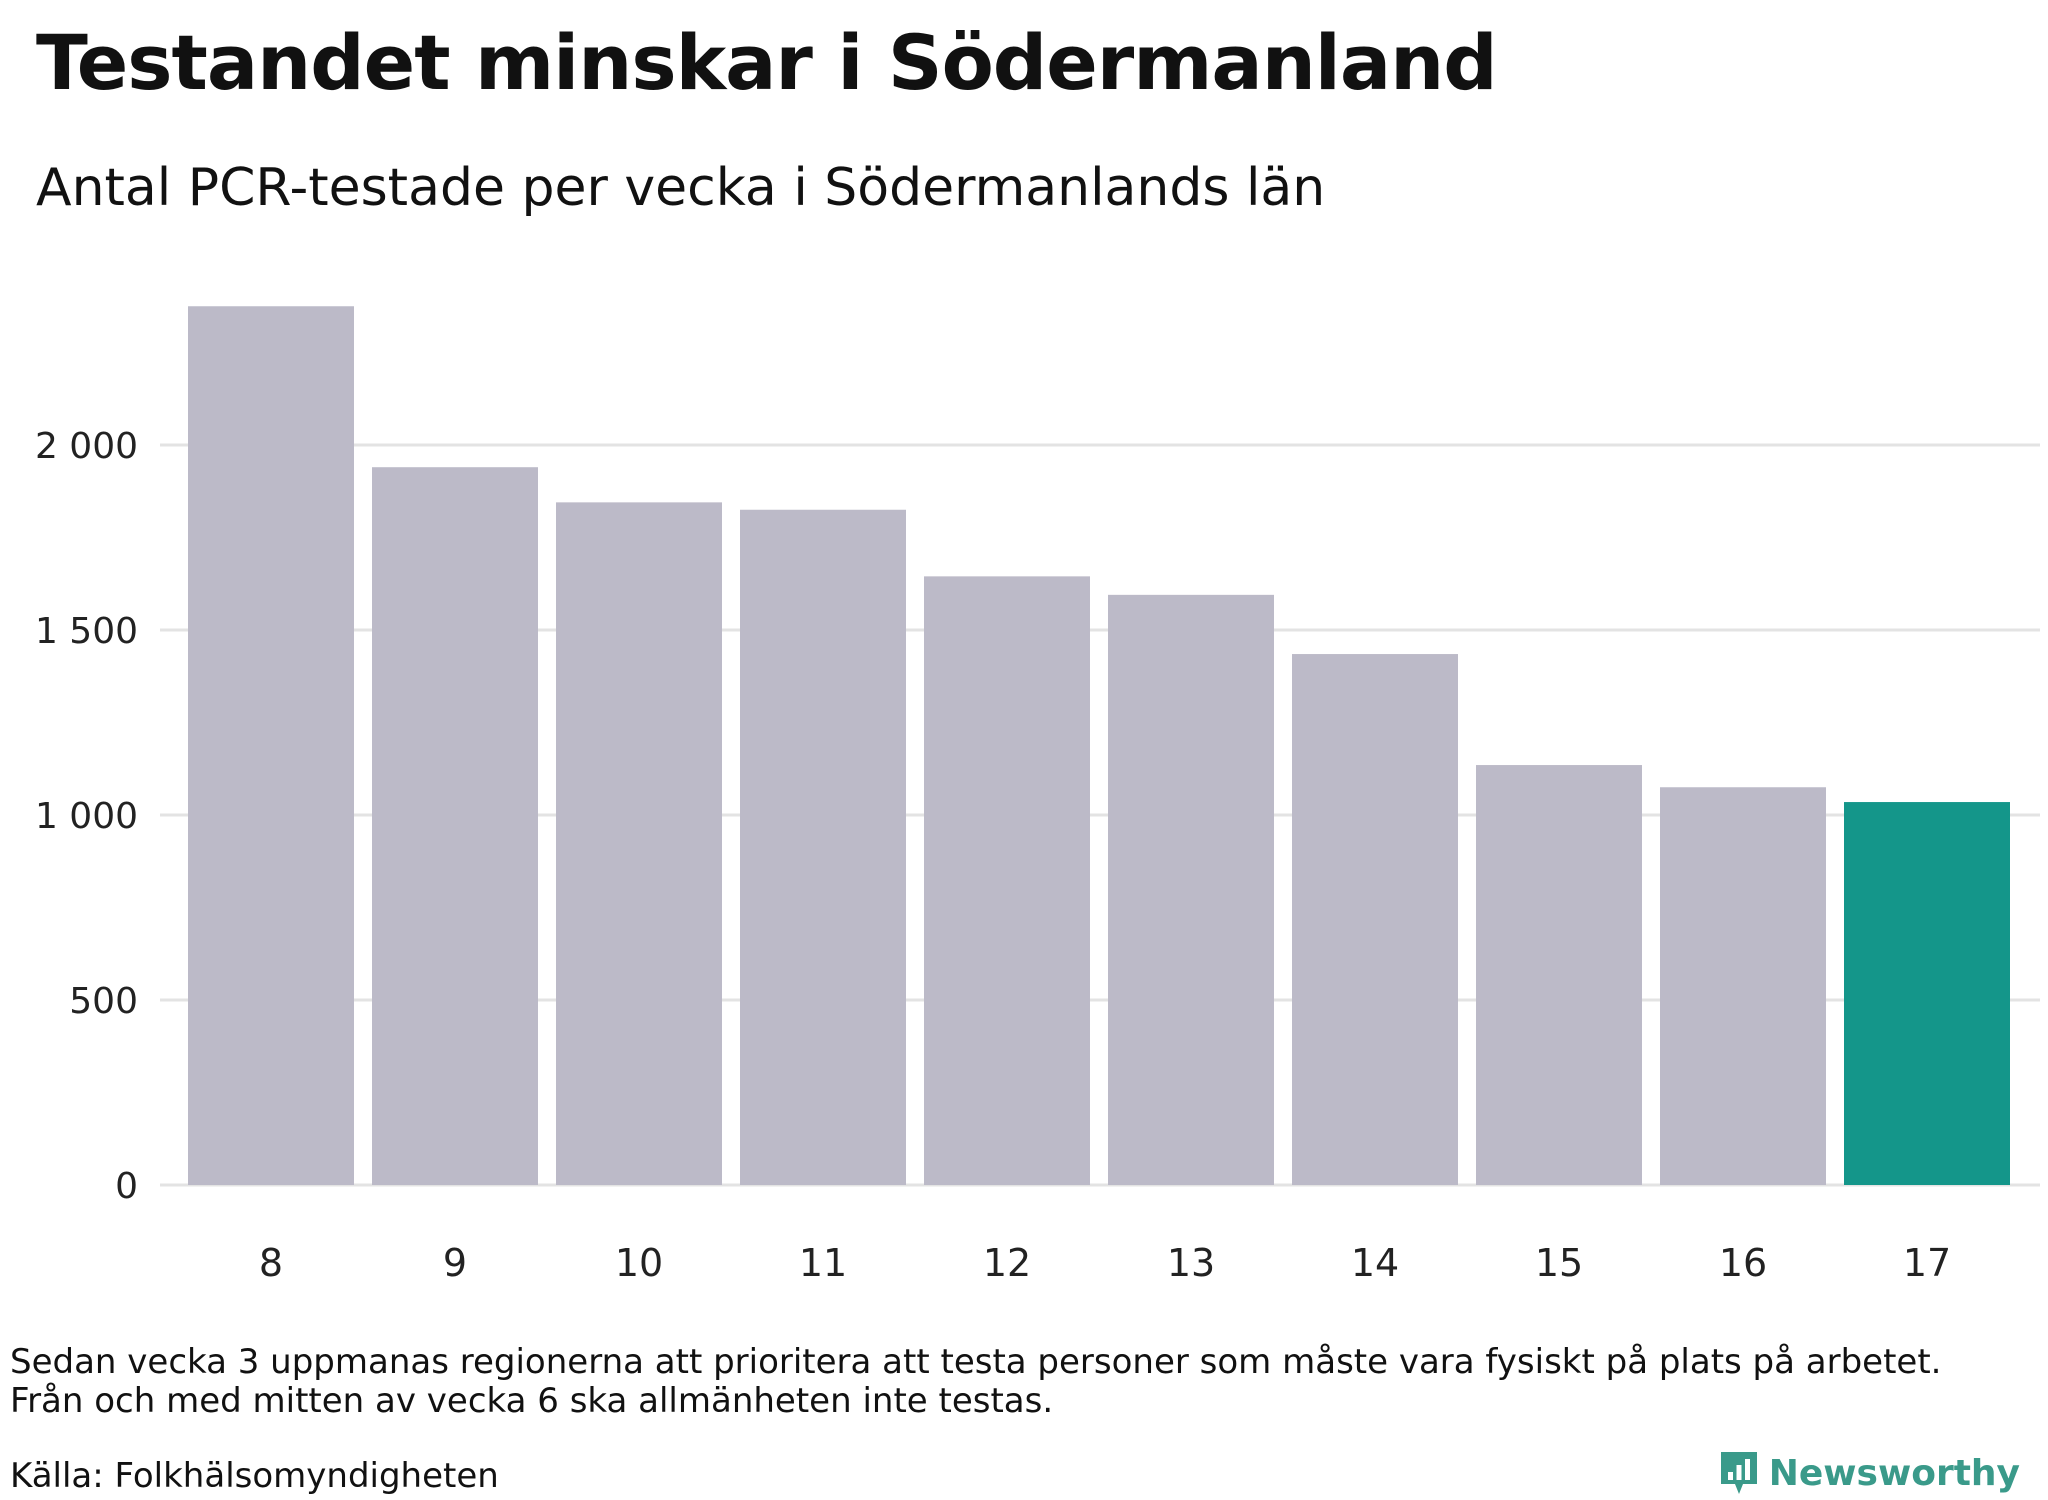 This screenshot has width=2048, height=1500. I want to click on chart-title: Testandet minskar i Södermanland, so click(767, 62).